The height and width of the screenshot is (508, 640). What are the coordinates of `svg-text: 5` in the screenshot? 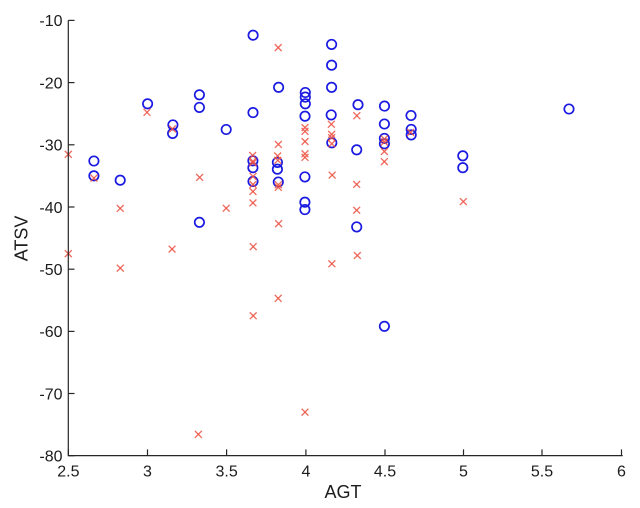 It's located at (463, 471).